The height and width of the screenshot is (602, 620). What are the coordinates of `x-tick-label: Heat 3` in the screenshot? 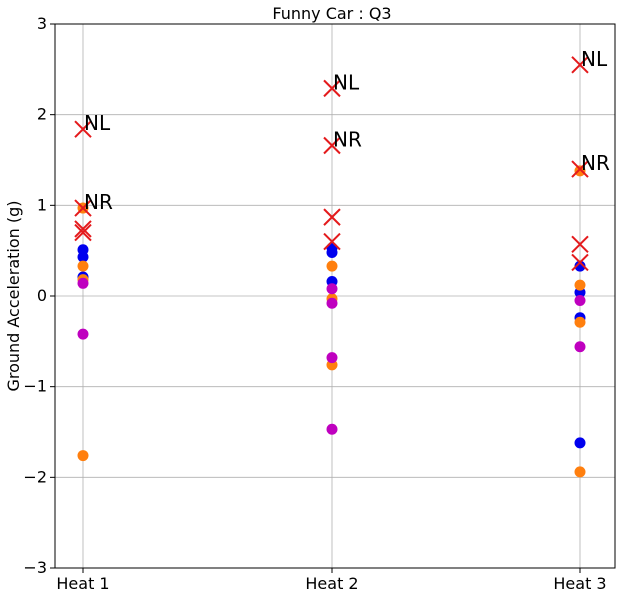 It's located at (579, 583).